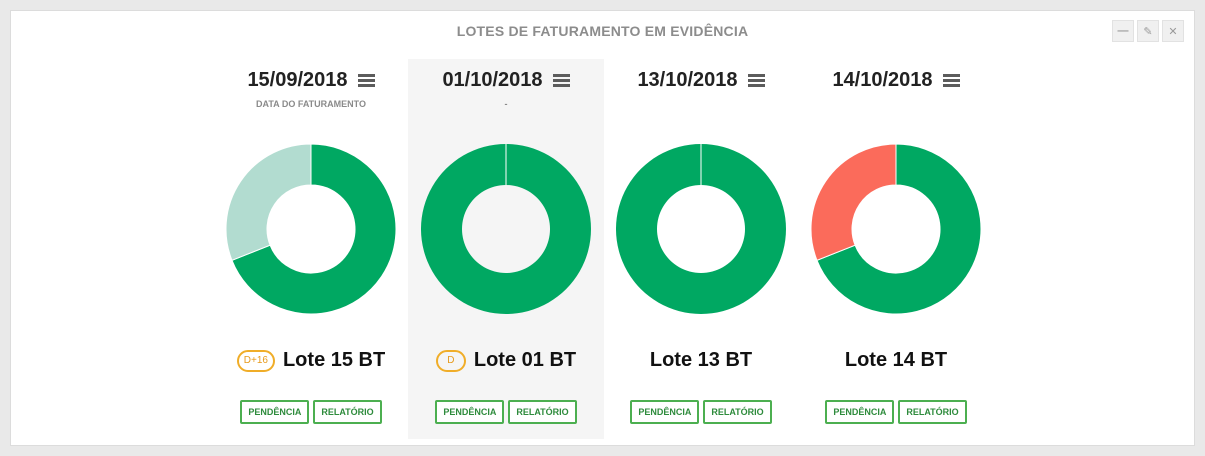  What do you see at coordinates (492, 80) in the screenshot?
I see `billing-date: 01/10/2018` at bounding box center [492, 80].